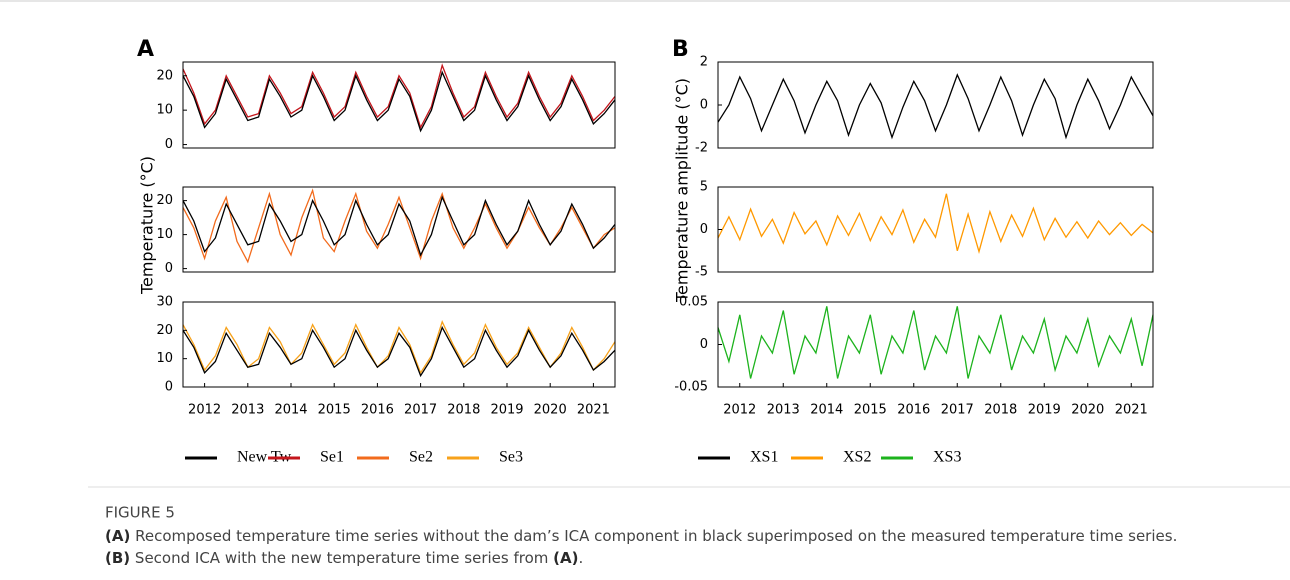 The height and width of the screenshot is (580, 1290). I want to click on y-tick-label: 2, so click(704, 62).